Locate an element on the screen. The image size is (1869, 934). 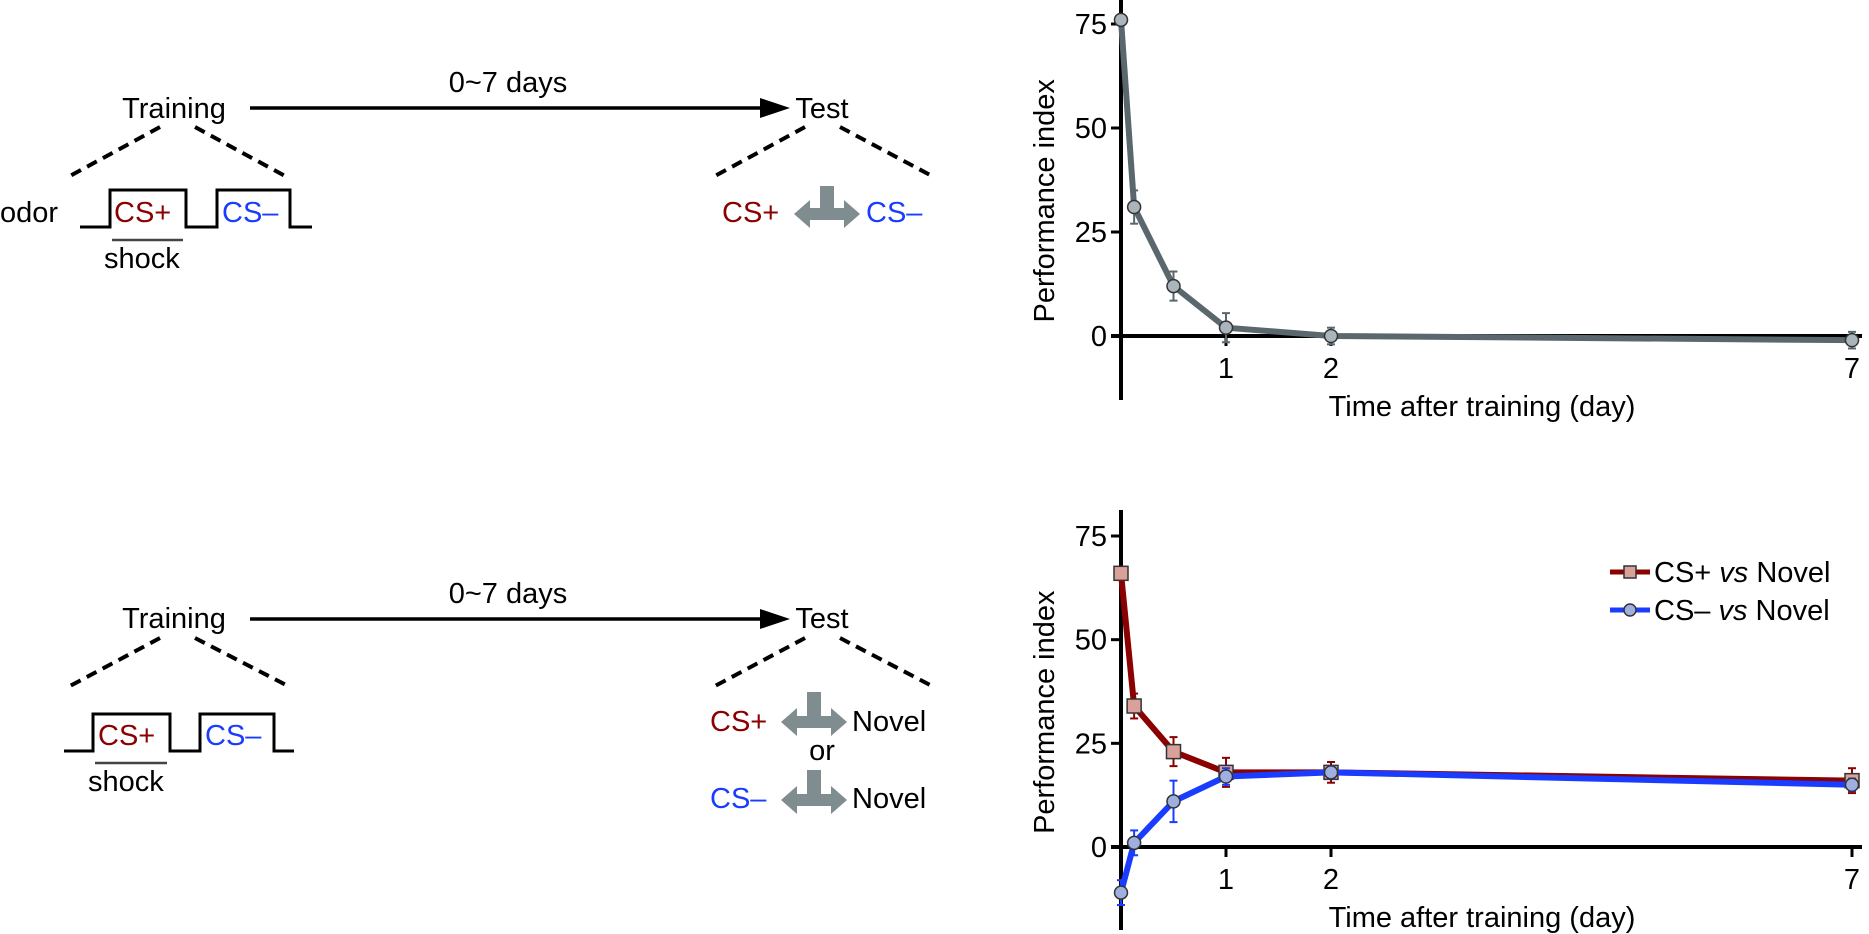
or-label: or is located at coordinates (822, 751).